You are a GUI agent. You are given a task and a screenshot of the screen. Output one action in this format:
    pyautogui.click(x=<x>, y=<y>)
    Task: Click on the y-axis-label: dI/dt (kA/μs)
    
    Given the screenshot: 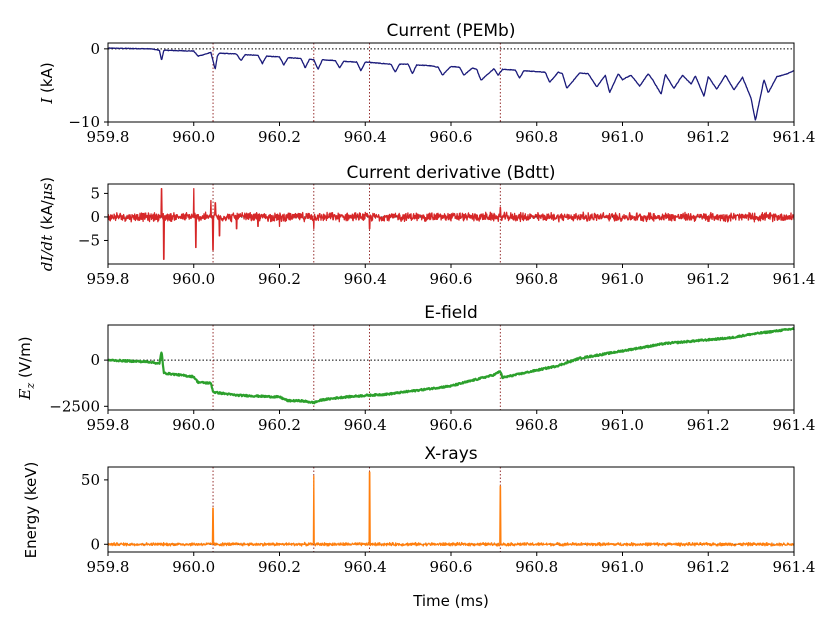 What is the action you would take?
    pyautogui.click(x=47, y=224)
    